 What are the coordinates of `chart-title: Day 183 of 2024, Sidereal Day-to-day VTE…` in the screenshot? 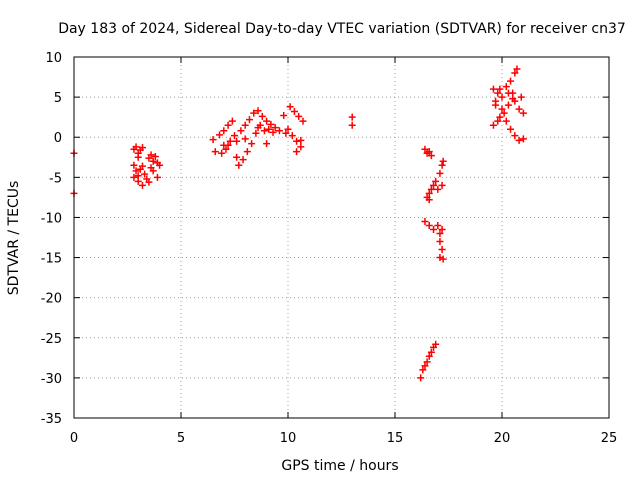 It's located at (342, 29).